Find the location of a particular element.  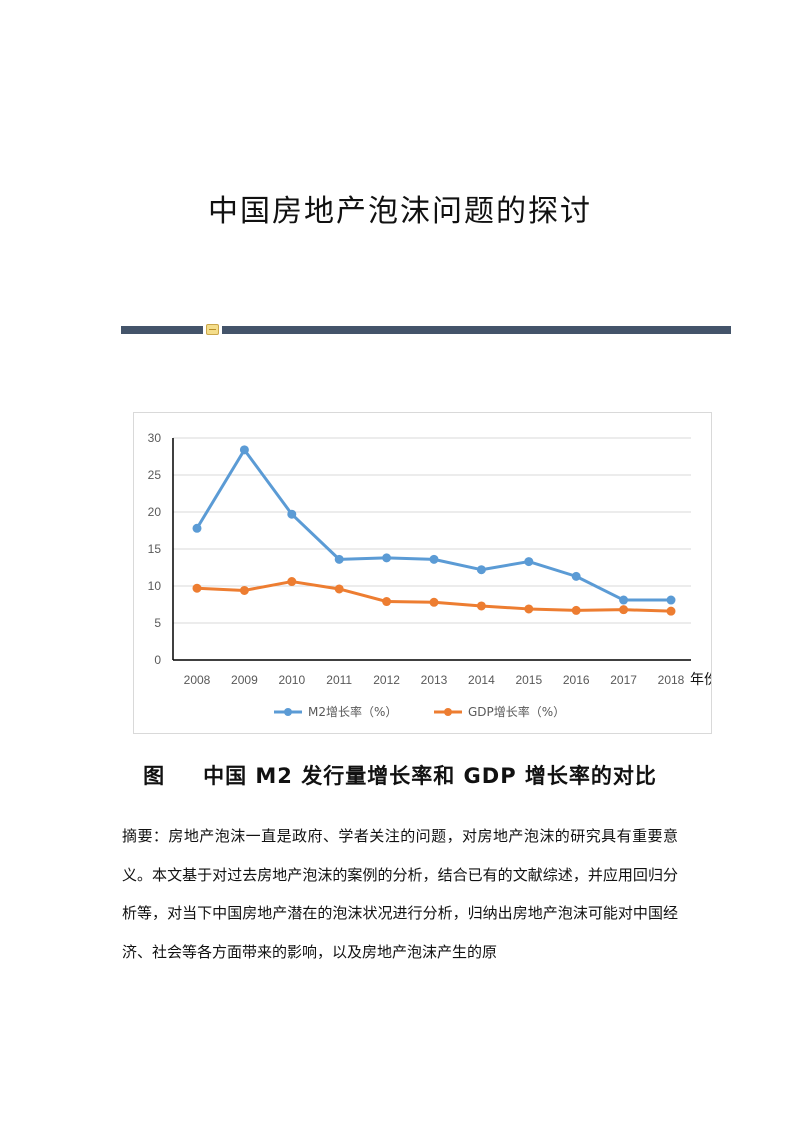

x-tick-label: 2015 is located at coordinates (528, 680).